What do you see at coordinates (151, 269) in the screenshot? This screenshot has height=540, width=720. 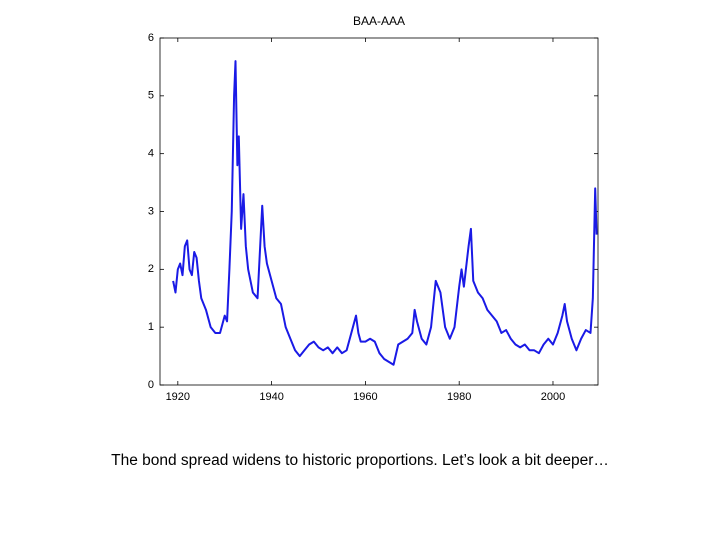 I see `y-tick-label: 2` at bounding box center [151, 269].